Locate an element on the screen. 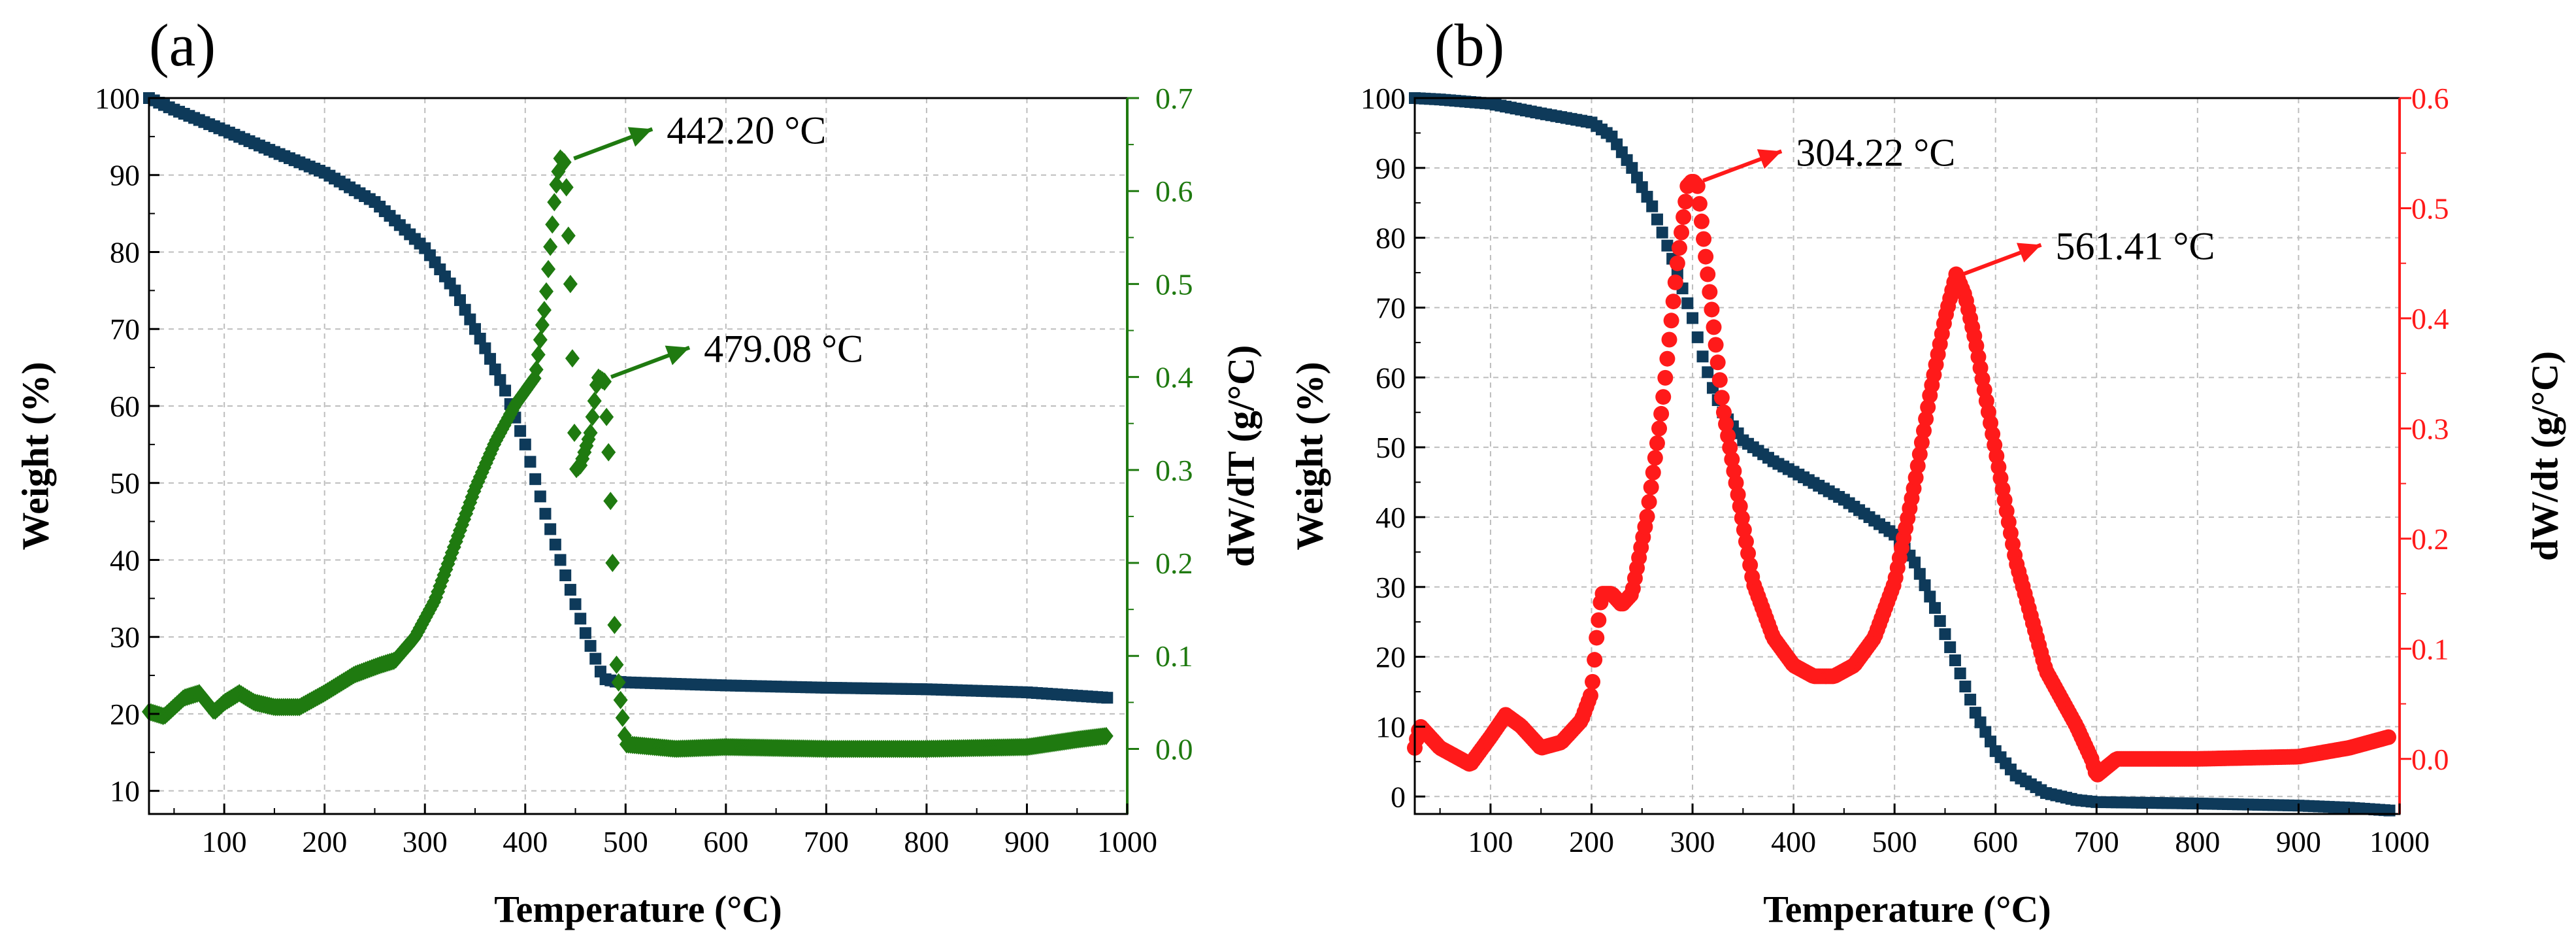 The width and height of the screenshot is (2576, 948). peak-annotation: 442.20 °C is located at coordinates (699, 135).